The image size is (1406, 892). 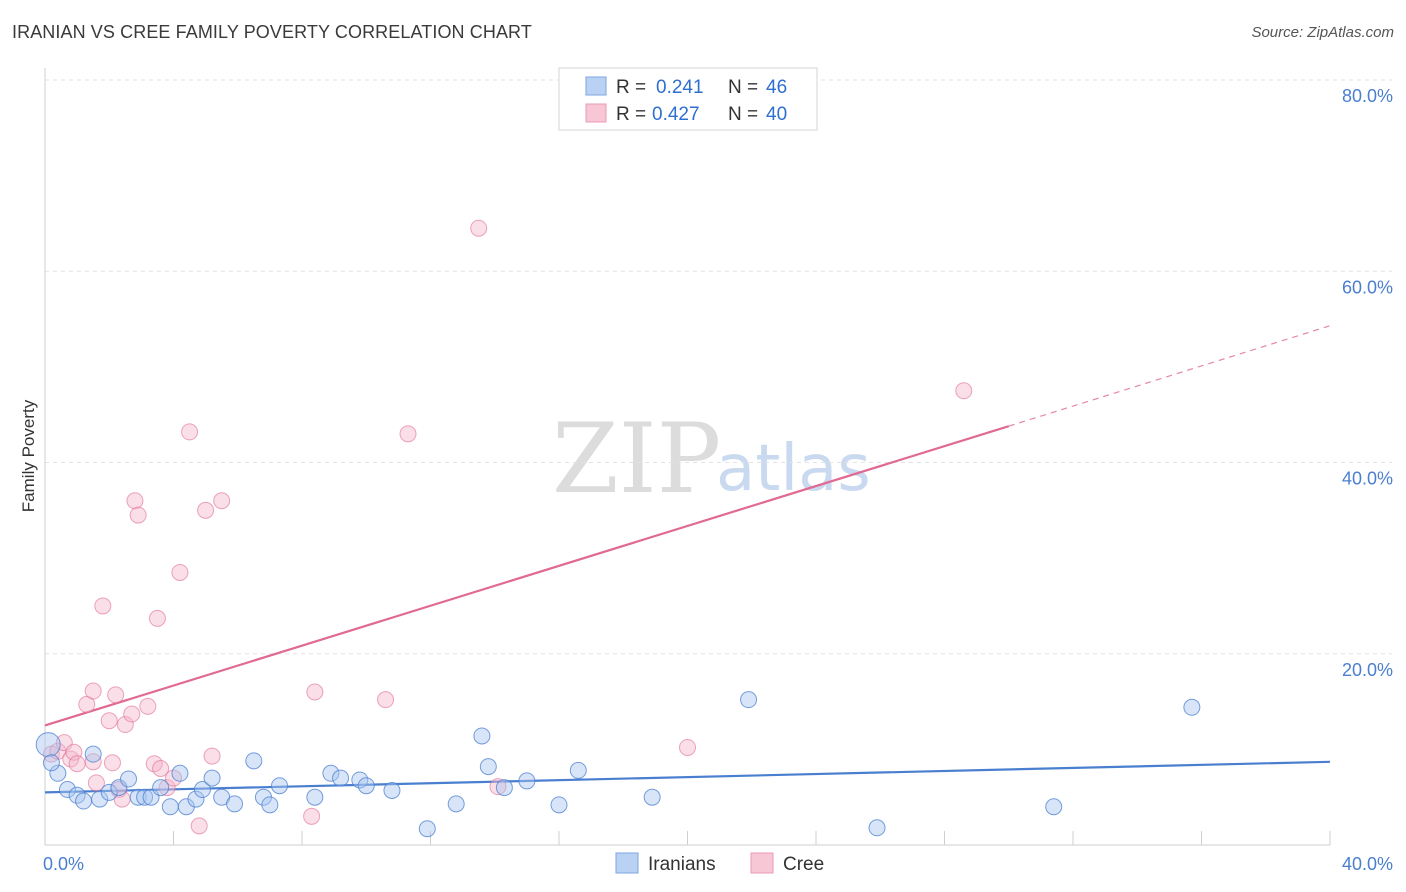 I want to click on y-axis-label: Family Poverty, so click(x=28, y=455).